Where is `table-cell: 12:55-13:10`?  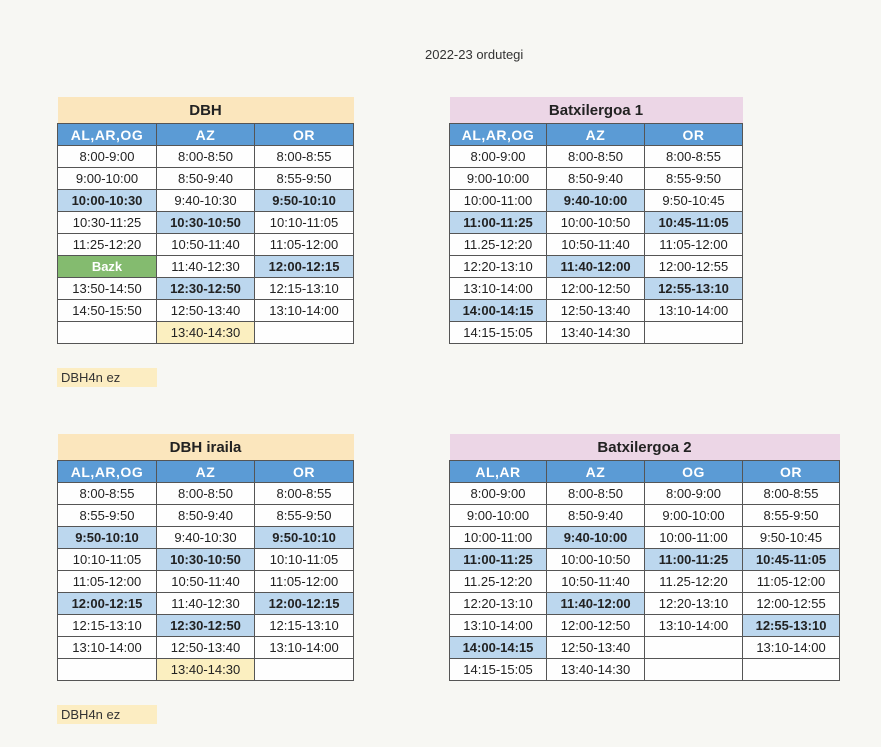 table-cell: 12:55-13:10 is located at coordinates (693, 288).